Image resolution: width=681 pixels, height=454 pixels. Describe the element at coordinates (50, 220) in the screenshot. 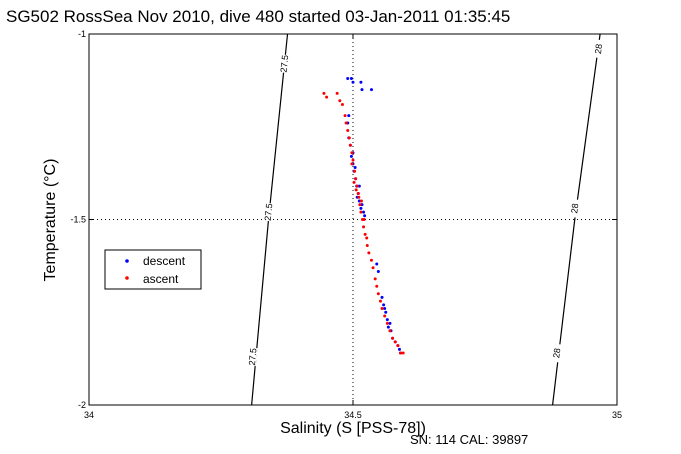

I see `y-axis-label: Temperature (°C)` at that location.